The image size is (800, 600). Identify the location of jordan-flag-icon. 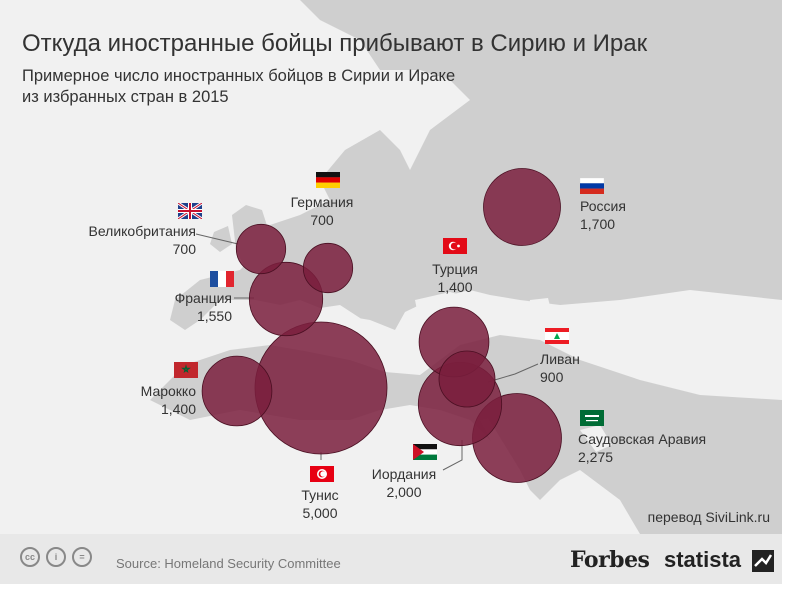
(425, 452).